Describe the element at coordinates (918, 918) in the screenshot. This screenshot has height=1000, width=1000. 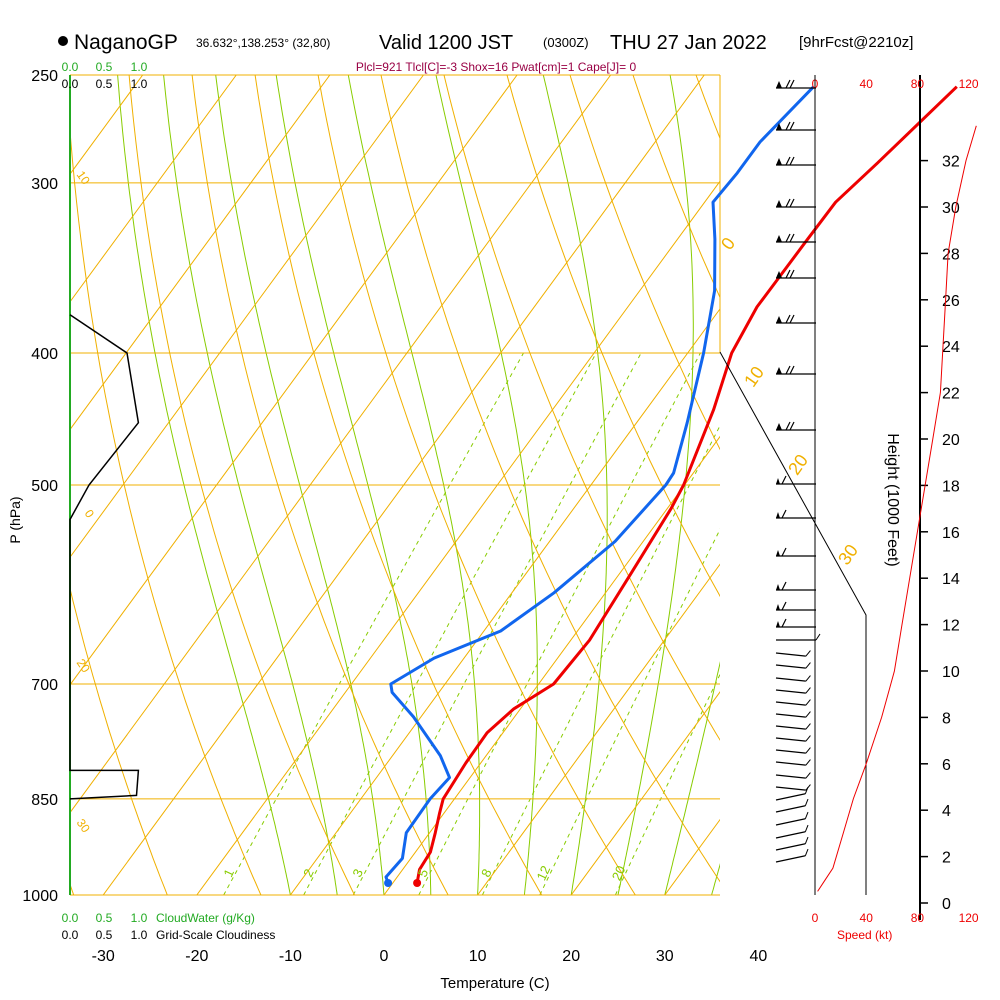
I see `speed-tick-label: 80` at that location.